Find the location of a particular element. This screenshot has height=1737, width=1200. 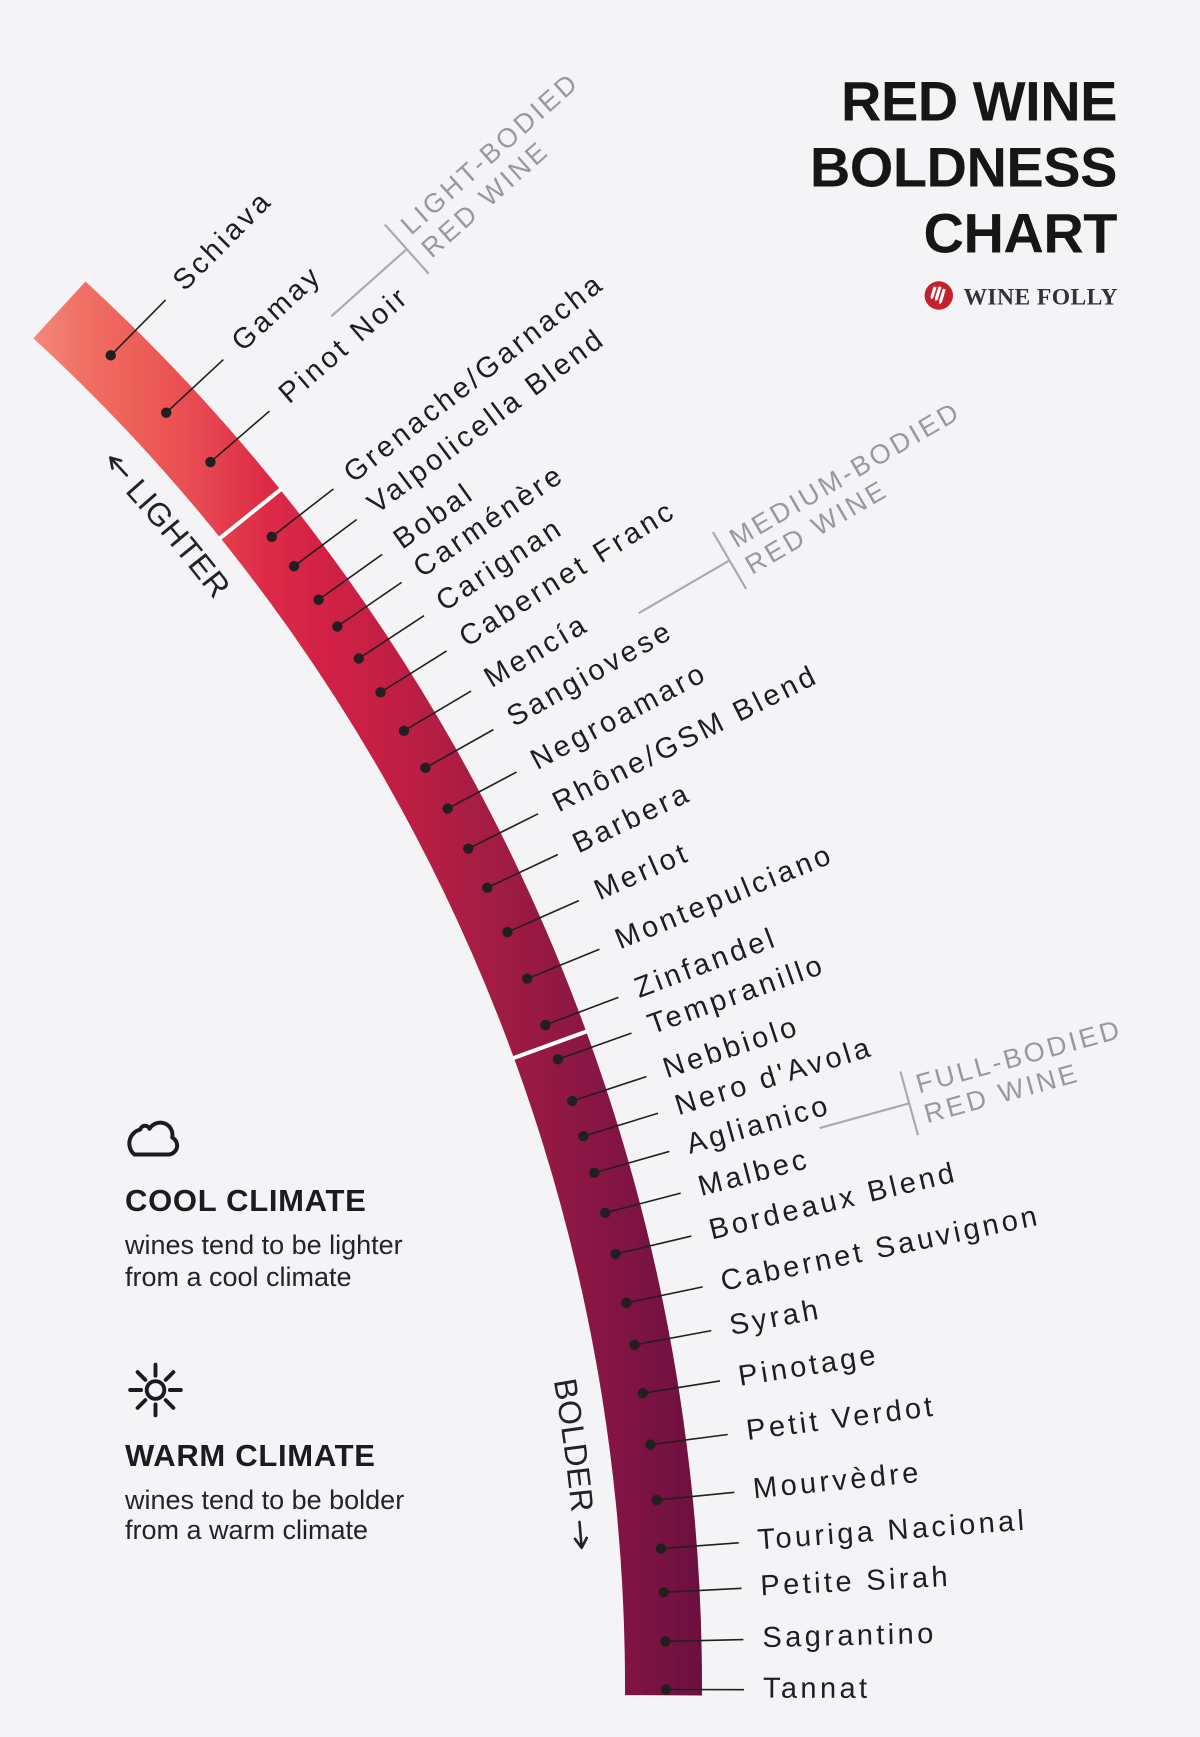

svg-text: CHART is located at coordinates (1021, 233).